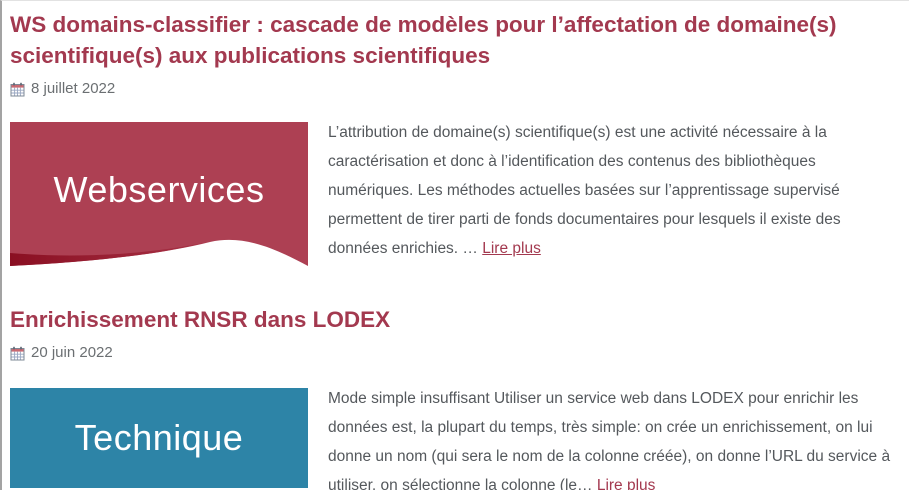  What do you see at coordinates (200, 319) in the screenshot?
I see `post-title: Enrichissement RNSR dans LODEX` at bounding box center [200, 319].